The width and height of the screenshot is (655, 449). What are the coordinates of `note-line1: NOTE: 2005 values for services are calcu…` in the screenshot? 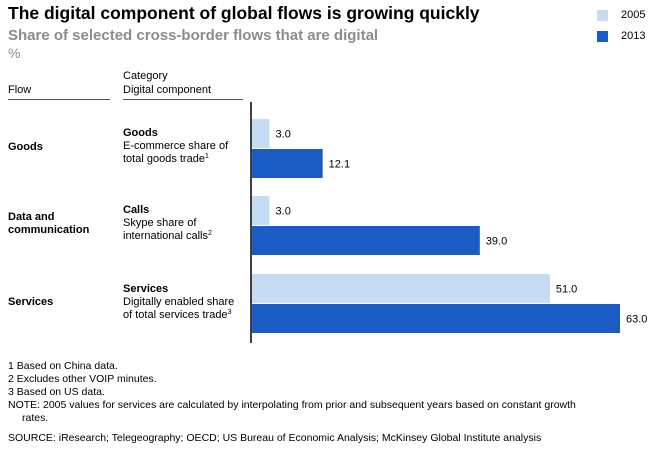 It's located at (292, 405).